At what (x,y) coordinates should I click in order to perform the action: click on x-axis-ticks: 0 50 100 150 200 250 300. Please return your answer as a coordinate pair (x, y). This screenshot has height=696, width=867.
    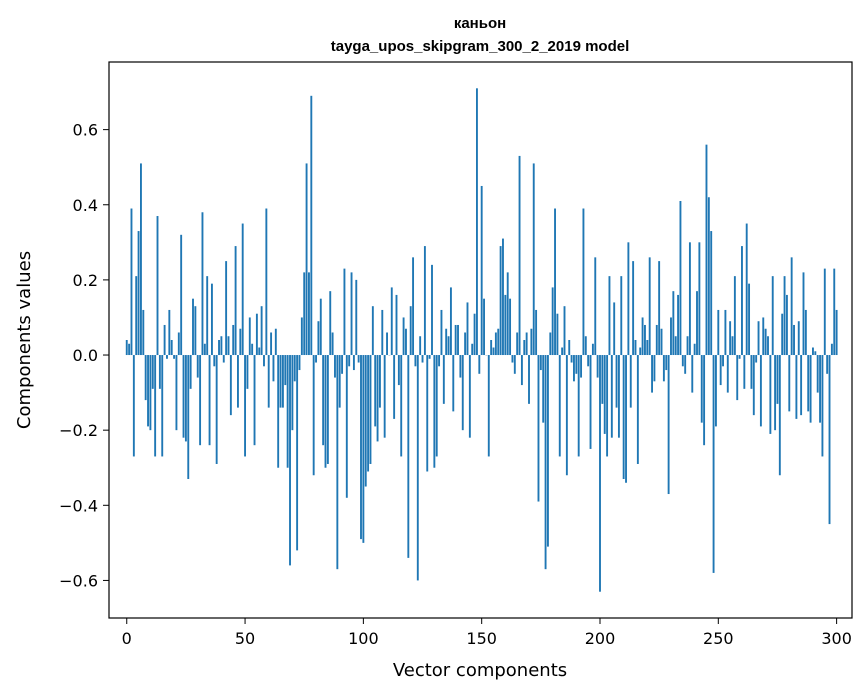
    Looking at the image, I should click on (487, 633).